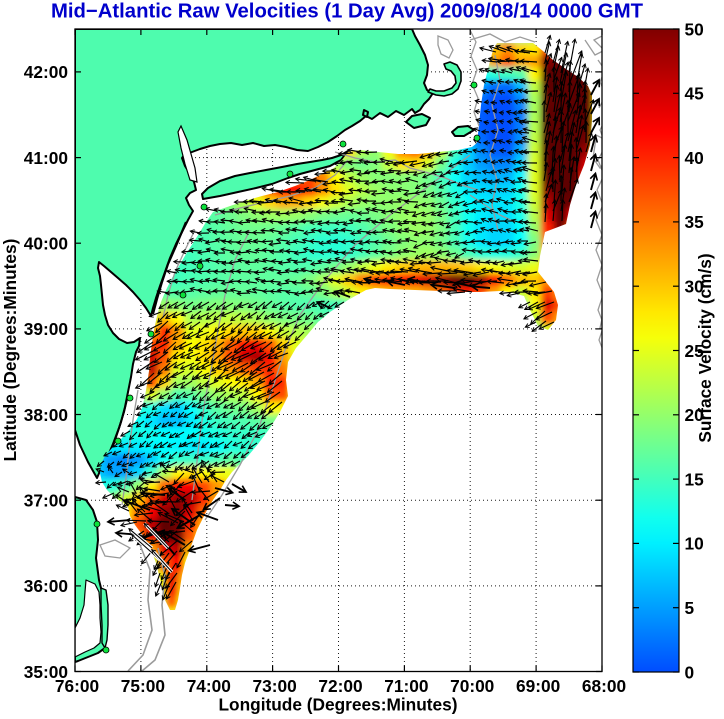 This screenshot has height=719, width=724. Describe the element at coordinates (274, 686) in the screenshot. I see `svg-text: 73:00` at that location.